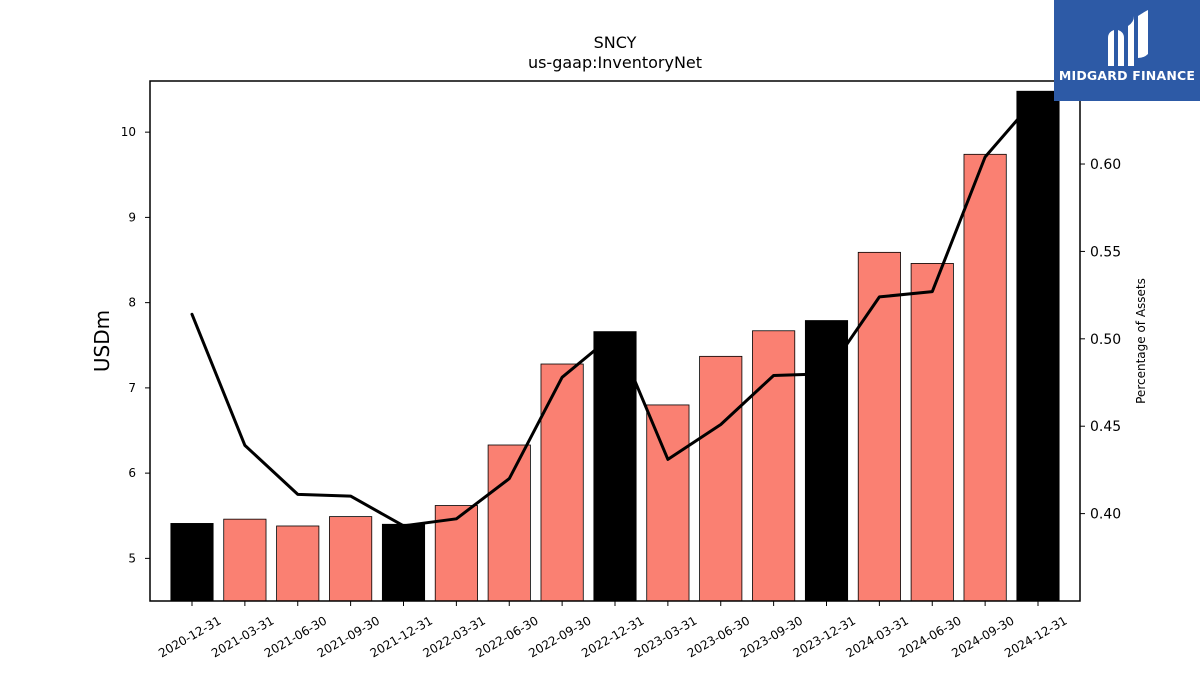 The image size is (1200, 675). I want to click on y-tick-label: 8, so click(132, 303).